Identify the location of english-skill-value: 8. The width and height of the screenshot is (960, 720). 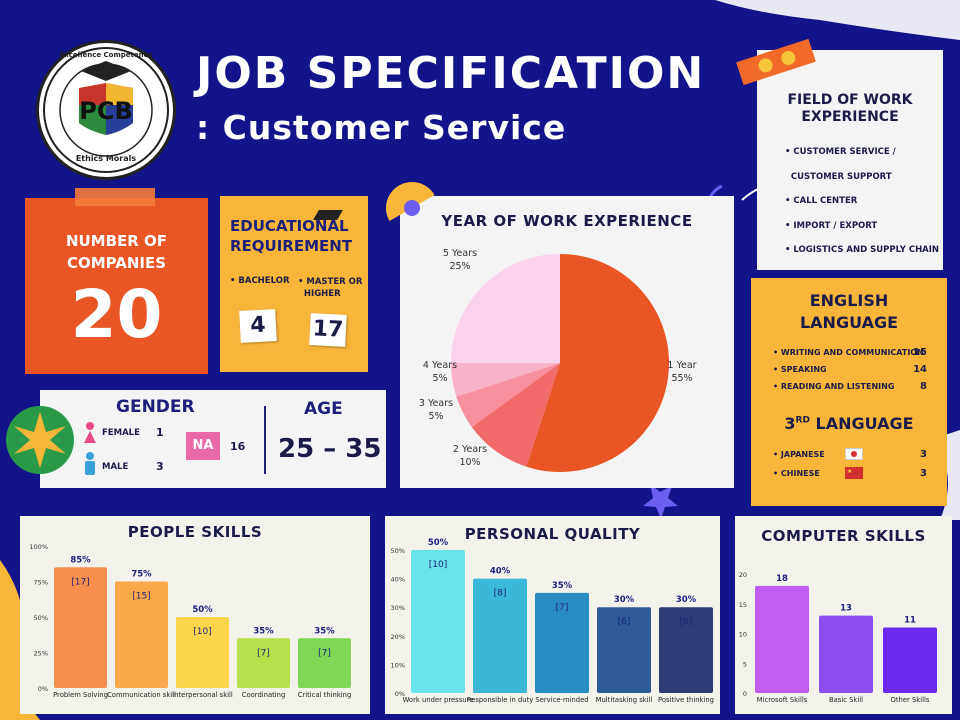
(923, 386).